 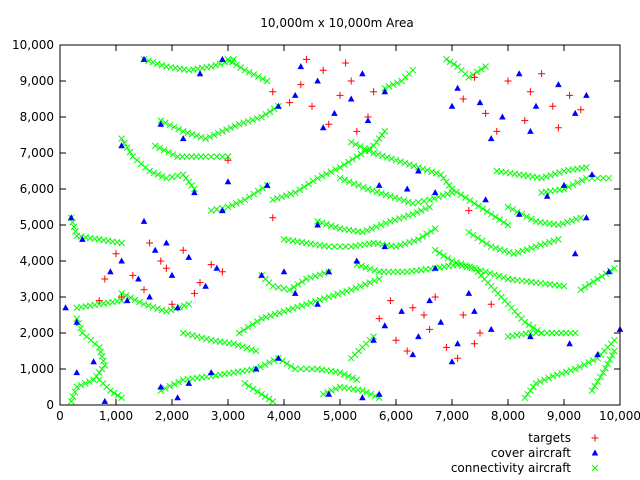 What do you see at coordinates (37, 297) in the screenshot?
I see `y-tick-label: 3,000` at bounding box center [37, 297].